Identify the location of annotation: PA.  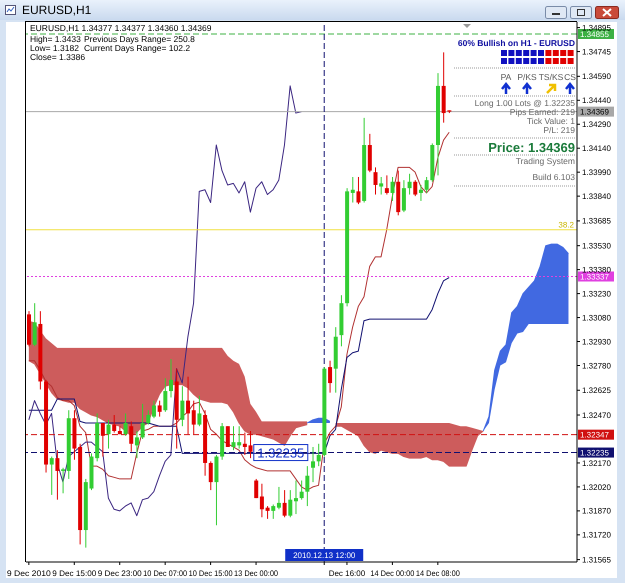
(506, 77).